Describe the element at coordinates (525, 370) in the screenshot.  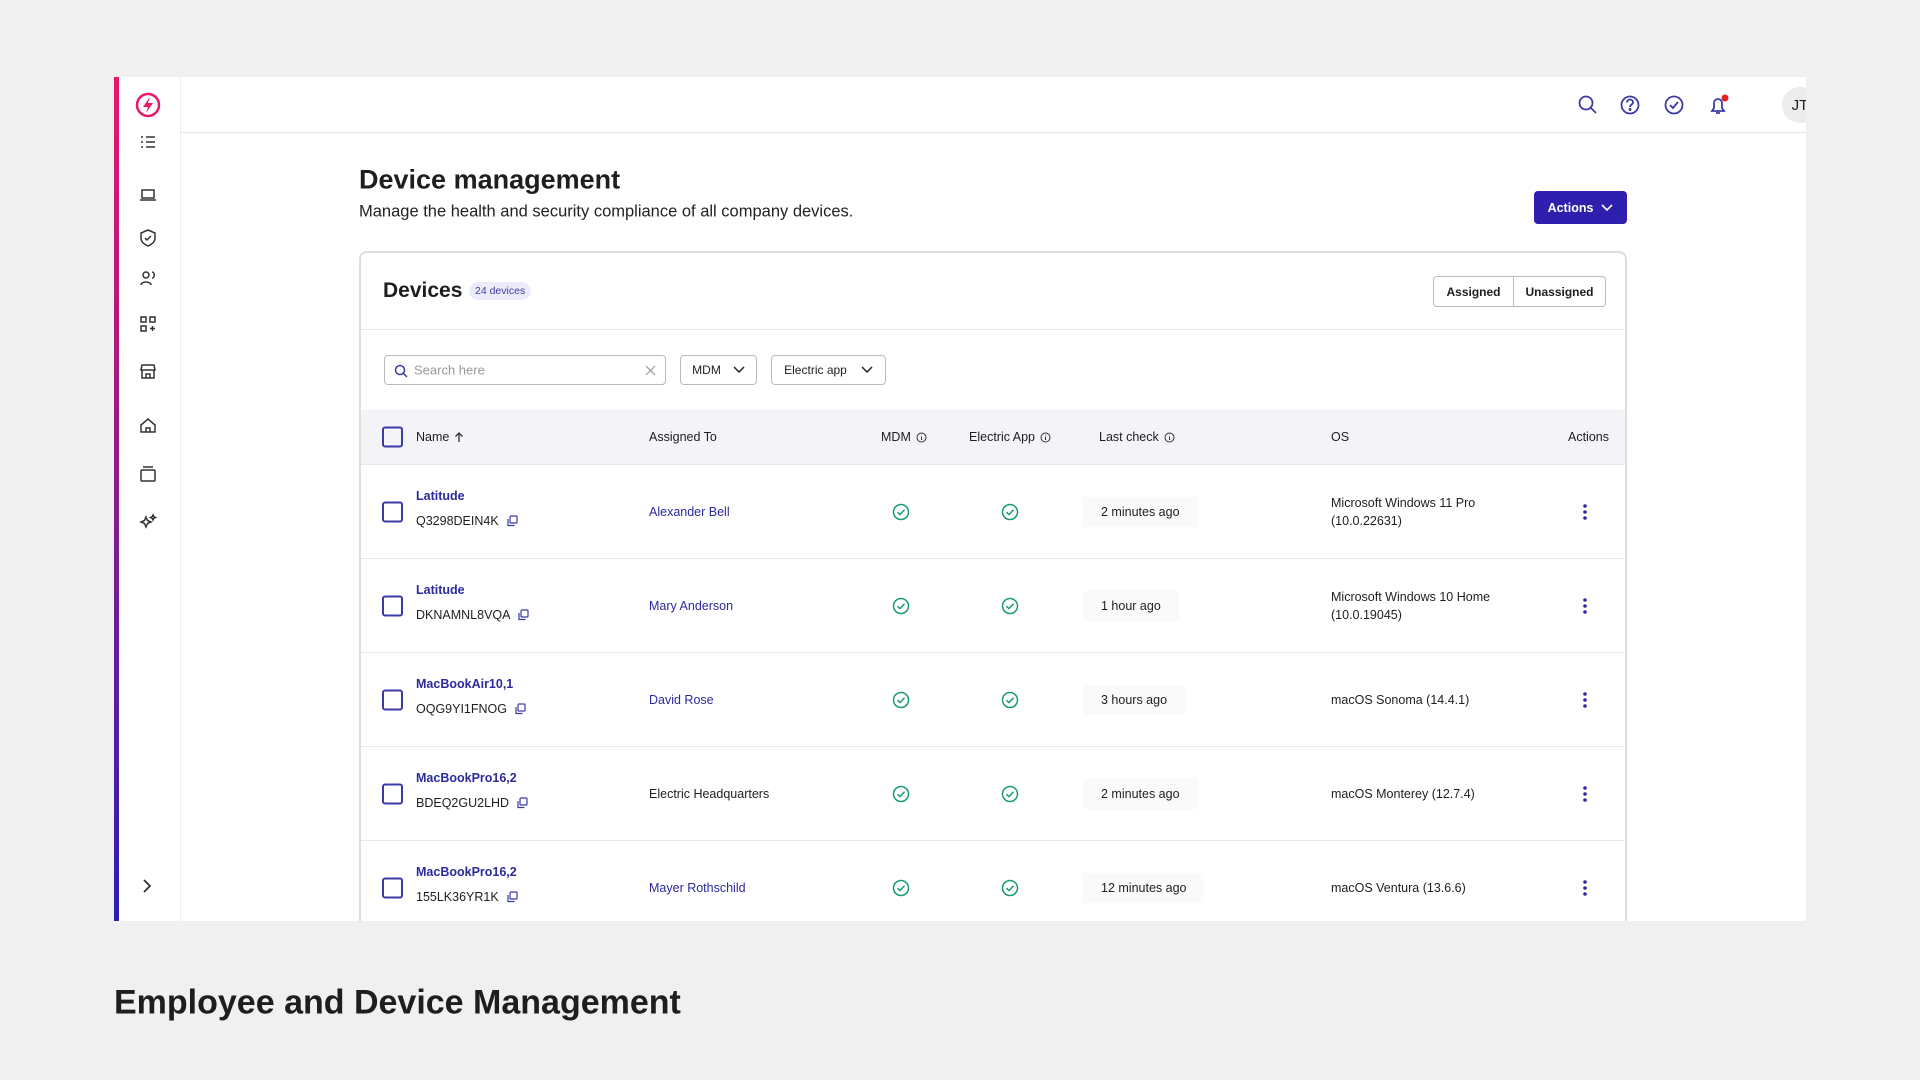
I see `search-box: Search here` at that location.